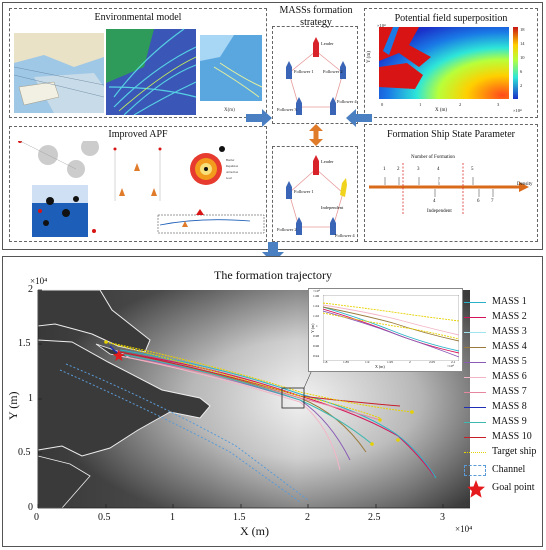  What do you see at coordinates (332, 207) in the screenshot?
I see `formation-b-independent: Independent` at bounding box center [332, 207].